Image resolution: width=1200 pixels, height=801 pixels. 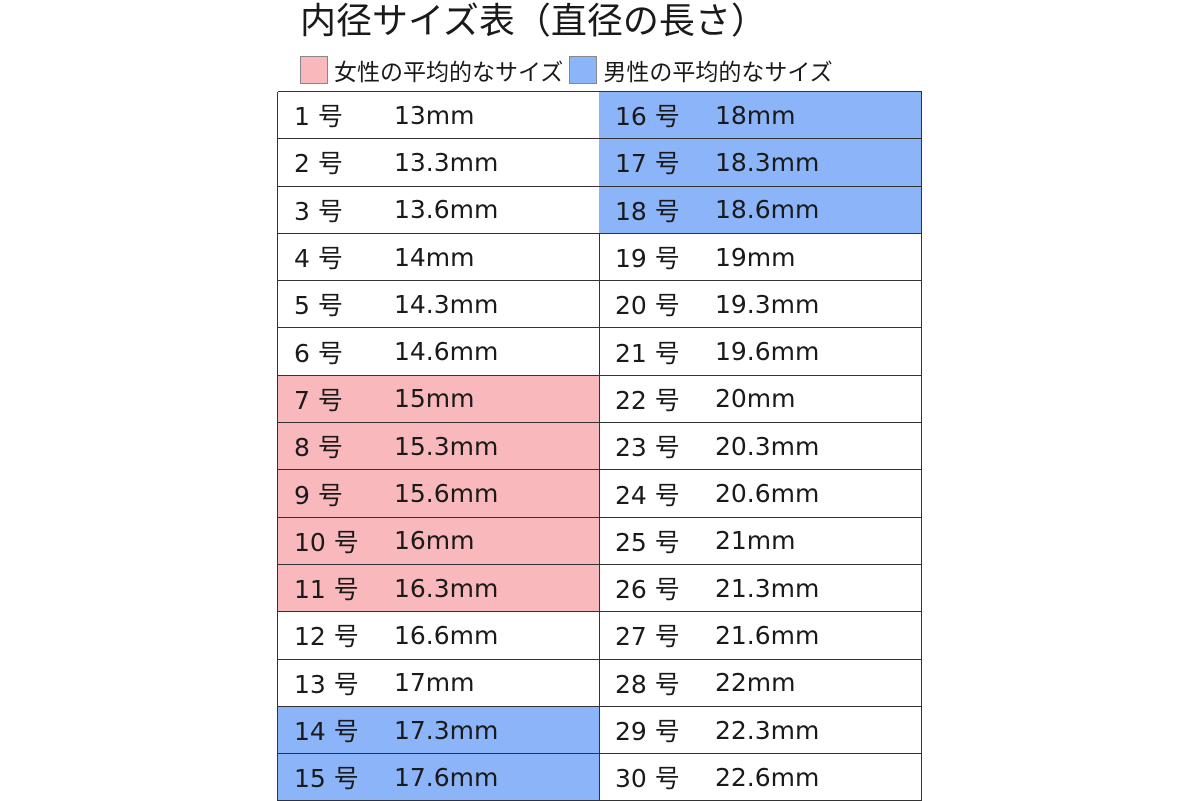 I want to click on size-number: 18 号, so click(x=647, y=211).